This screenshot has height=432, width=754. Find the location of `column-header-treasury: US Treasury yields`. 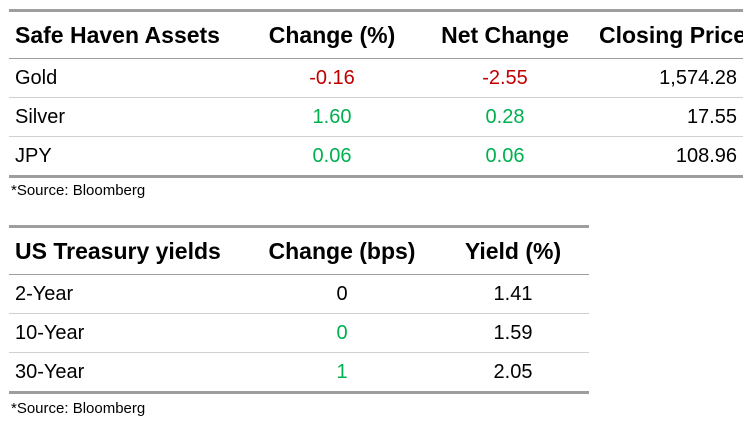

column-header-treasury: US Treasury yields is located at coordinates (128, 250).